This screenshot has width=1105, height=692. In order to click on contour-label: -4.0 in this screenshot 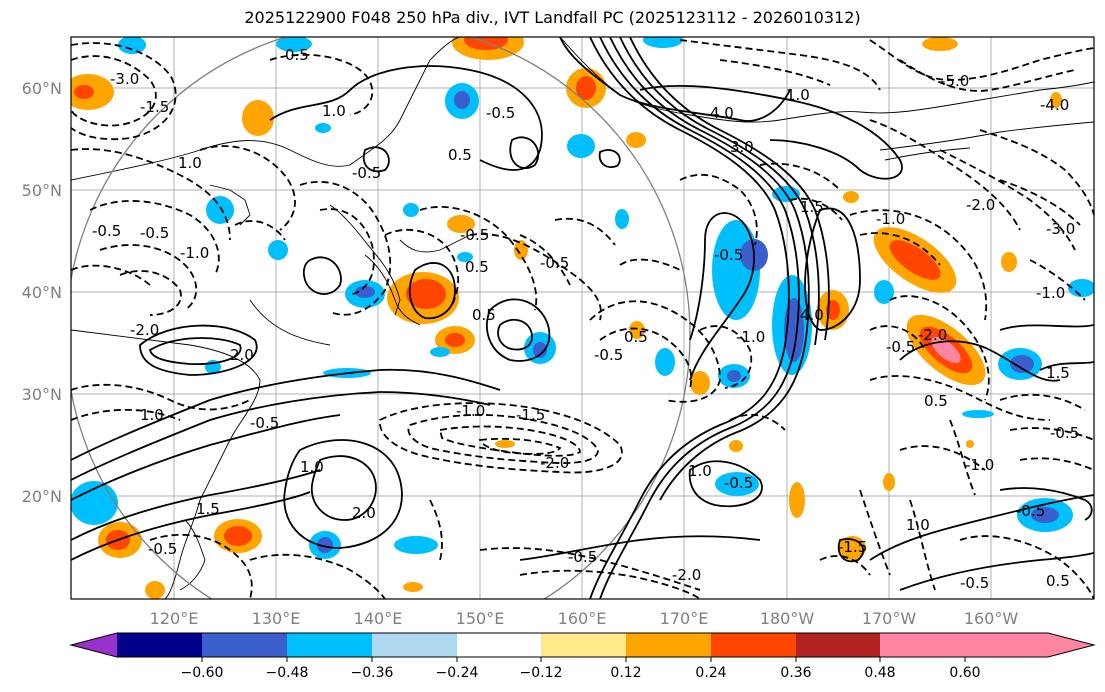, I will do `click(1054, 105)`.